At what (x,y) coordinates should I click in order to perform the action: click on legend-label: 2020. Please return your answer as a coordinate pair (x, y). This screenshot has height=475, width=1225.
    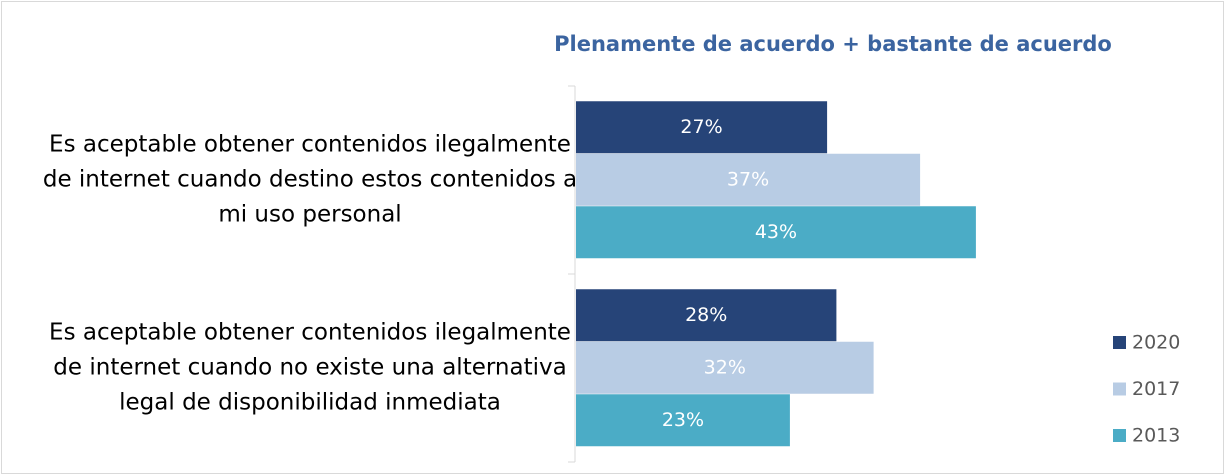
    Looking at the image, I should click on (1156, 343).